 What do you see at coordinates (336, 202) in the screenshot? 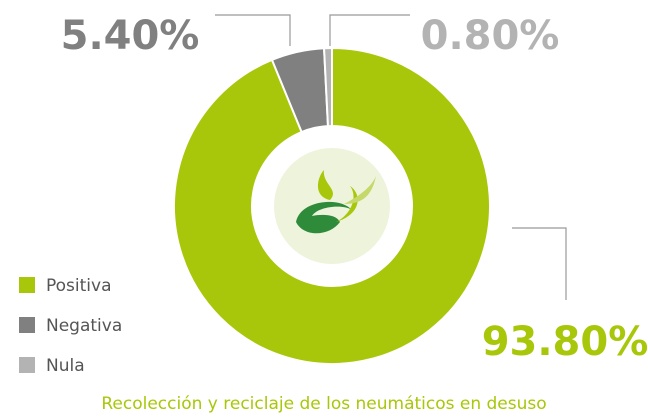
I see `logo` at bounding box center [336, 202].